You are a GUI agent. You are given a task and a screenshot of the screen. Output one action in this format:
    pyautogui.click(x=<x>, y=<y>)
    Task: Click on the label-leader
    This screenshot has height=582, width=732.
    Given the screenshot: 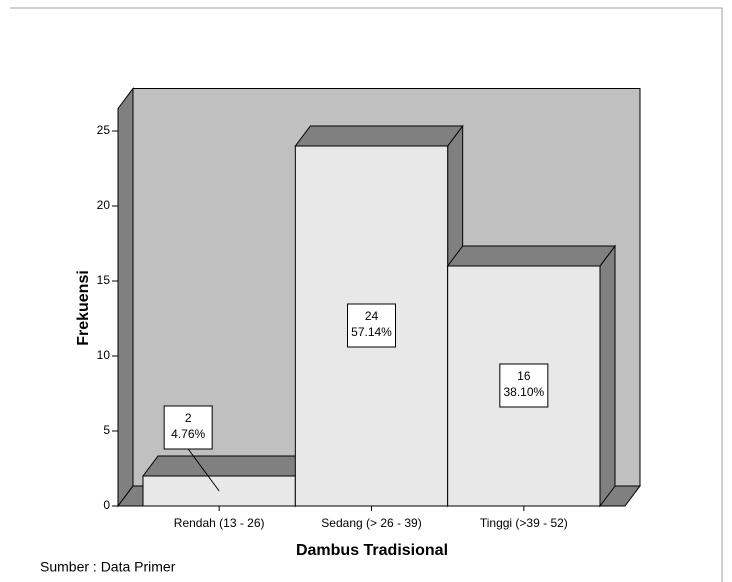 What is the action you would take?
    pyautogui.click(x=203, y=470)
    